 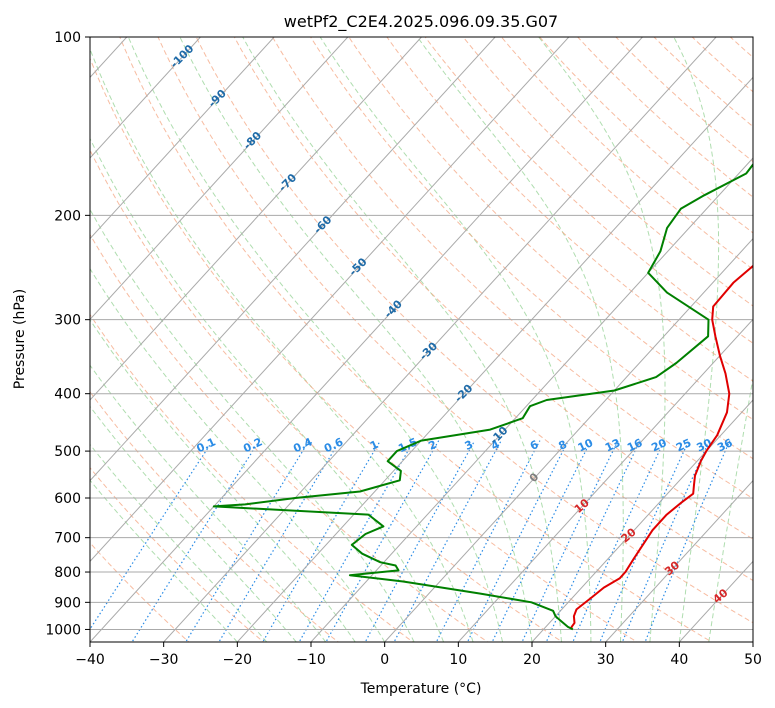 What do you see at coordinates (67, 539) in the screenshot?
I see `y-tick-label: 700` at bounding box center [67, 539].